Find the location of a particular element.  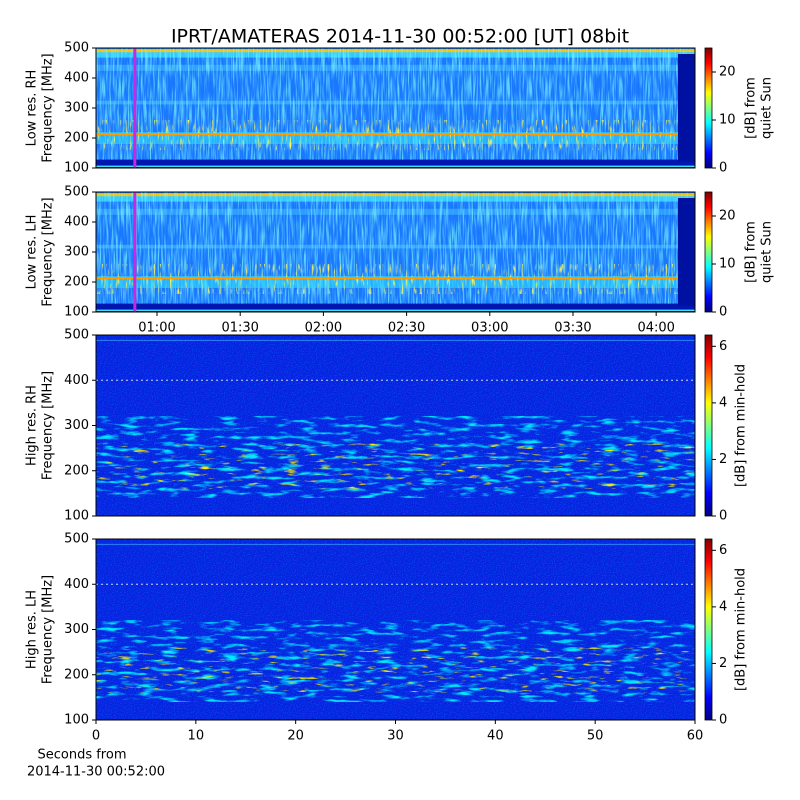

x-axis-label: Seconds from is located at coordinates (81, 755).